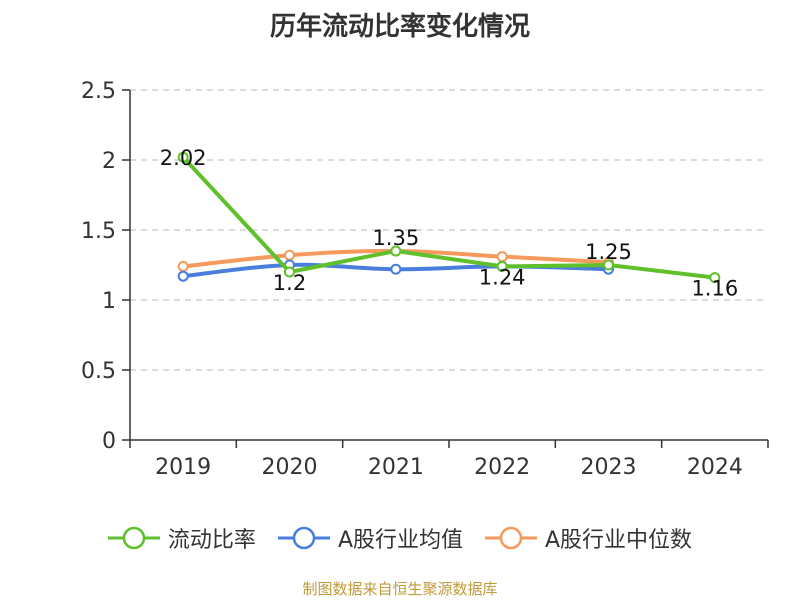 The width and height of the screenshot is (800, 600). I want to click on data-label: 2.02, so click(183, 158).